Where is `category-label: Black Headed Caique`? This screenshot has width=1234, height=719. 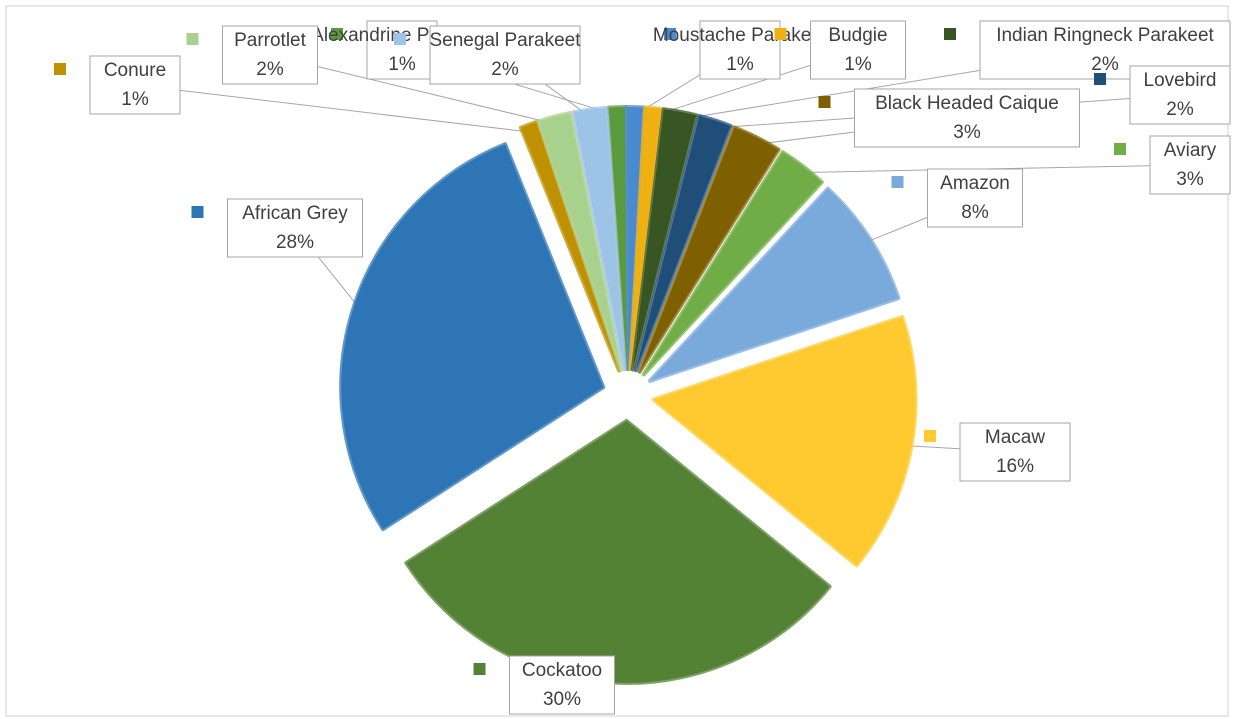 category-label: Black Headed Caique is located at coordinates (967, 103).